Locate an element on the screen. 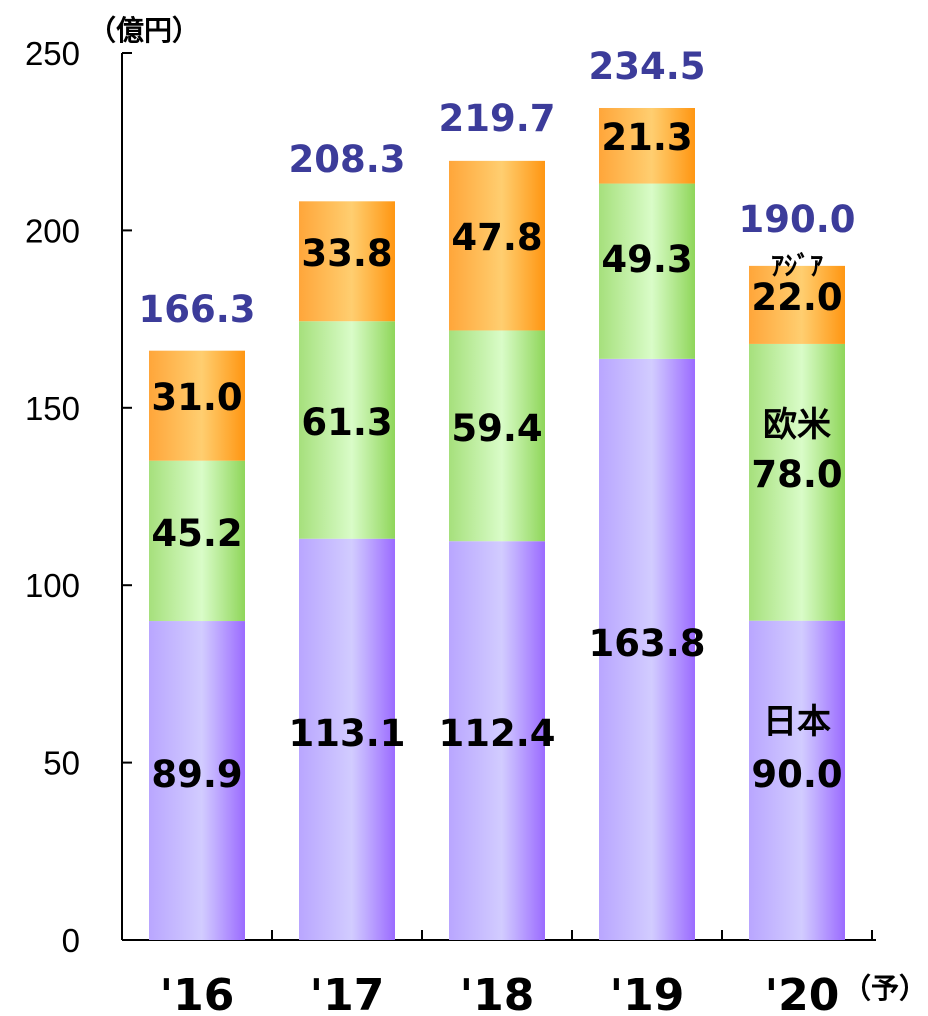 This screenshot has width=928, height=1016. y-unit-label: （億円） is located at coordinates (144, 30).